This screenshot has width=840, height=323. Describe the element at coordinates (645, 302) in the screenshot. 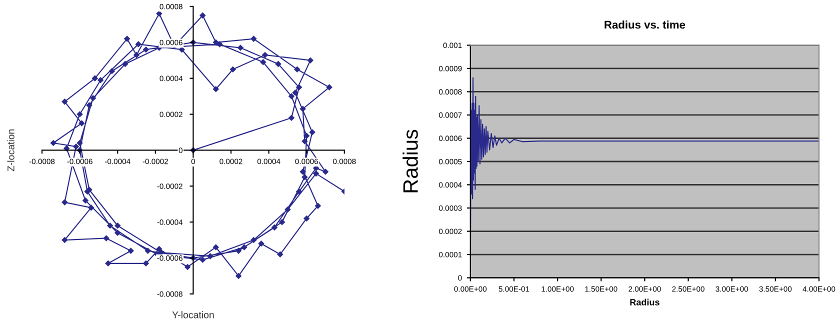

I see `x-axis-title: Radius` at that location.